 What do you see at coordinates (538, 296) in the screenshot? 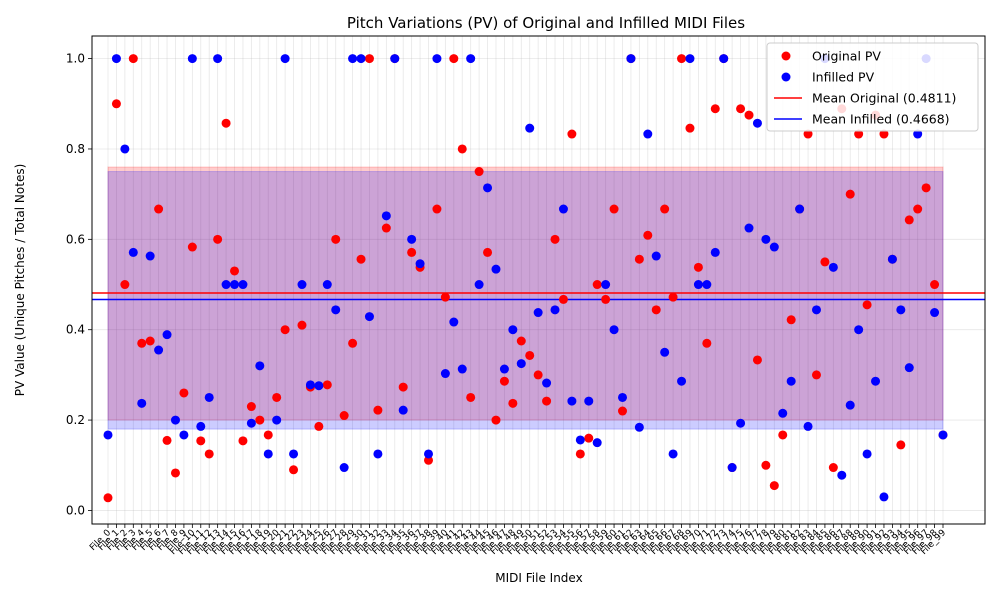
I see `mean-lines` at bounding box center [538, 296].